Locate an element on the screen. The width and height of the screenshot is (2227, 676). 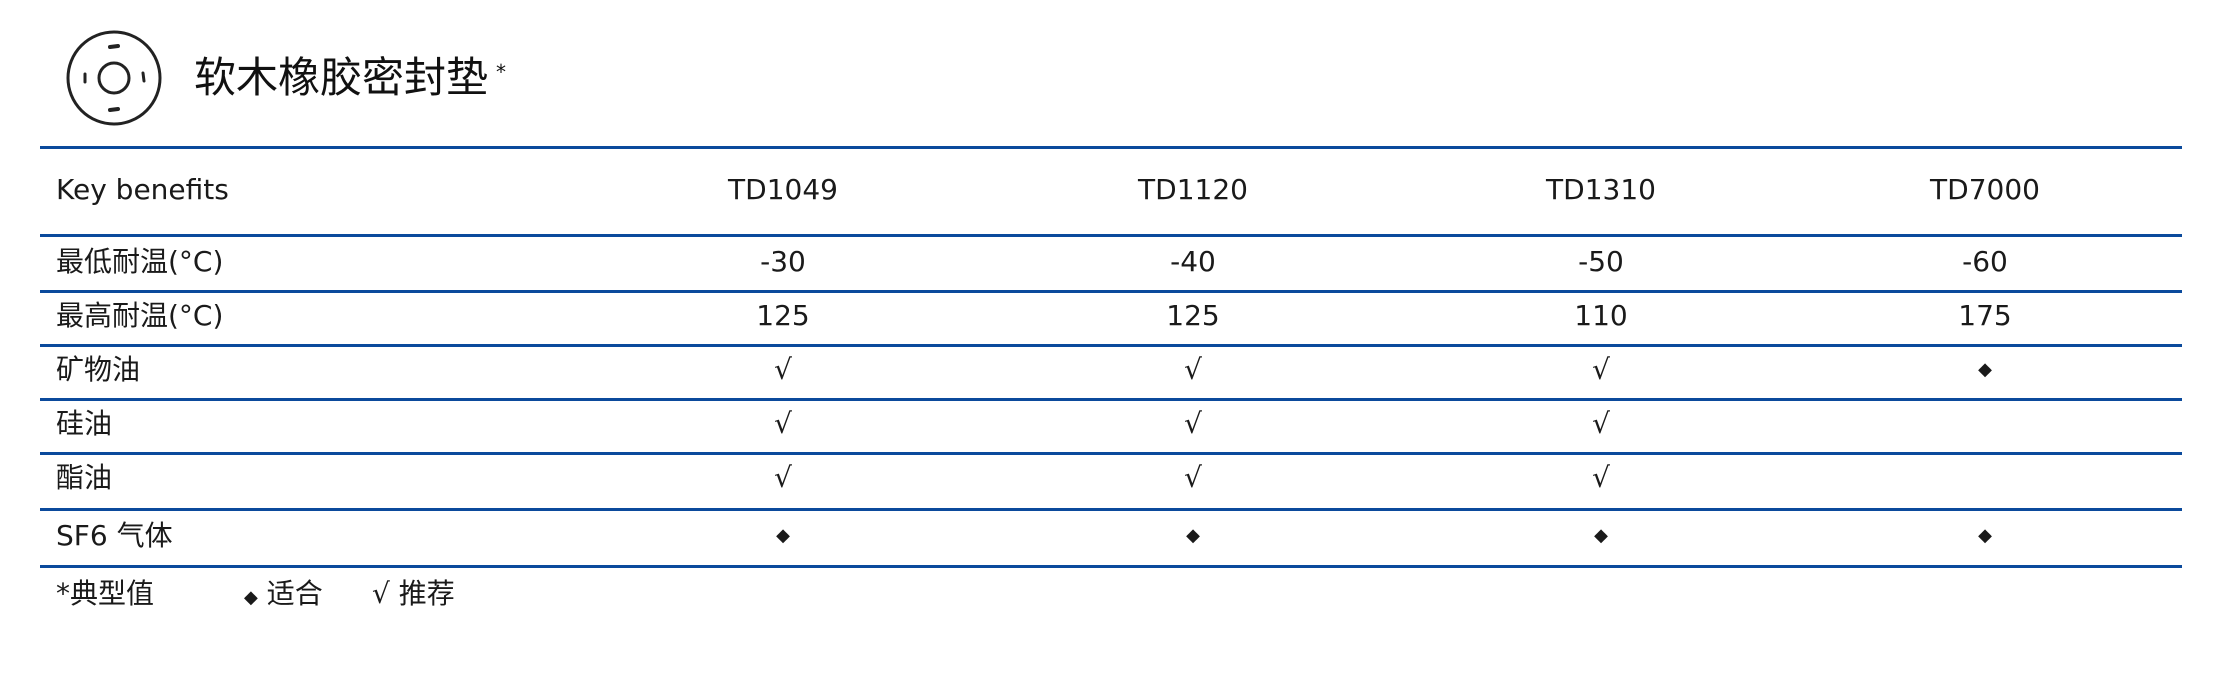
table-cell: -40 is located at coordinates (1193, 261).